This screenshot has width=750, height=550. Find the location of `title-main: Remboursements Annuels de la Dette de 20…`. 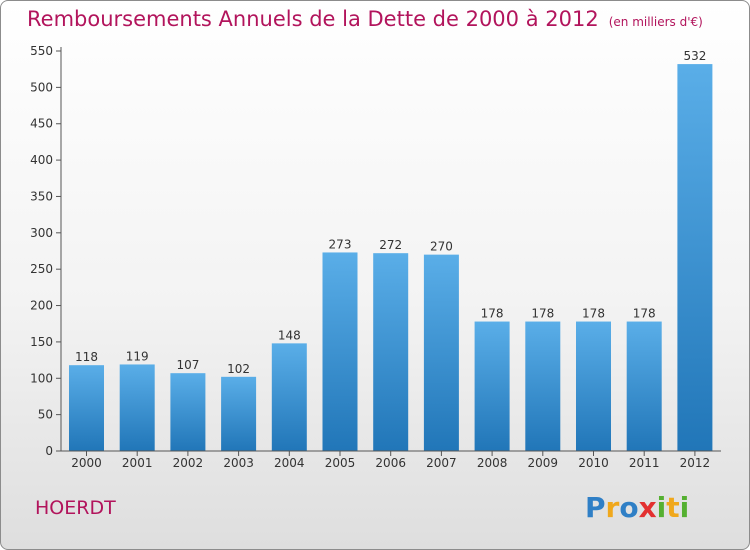

title-main: Remboursements Annuels de la Dette de 20… is located at coordinates (313, 19).